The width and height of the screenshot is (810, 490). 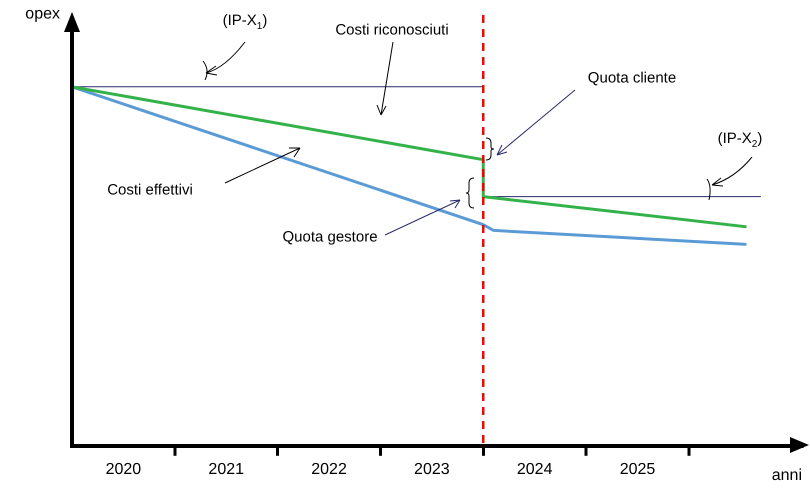 I want to click on text: Quota cliente, so click(x=632, y=78).